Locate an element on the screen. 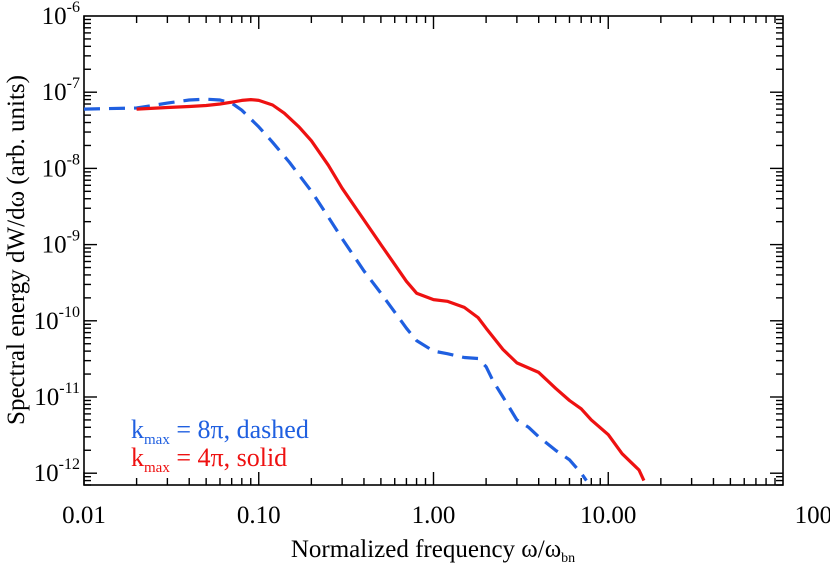  x-tick-label: 10.00 is located at coordinates (608, 515).